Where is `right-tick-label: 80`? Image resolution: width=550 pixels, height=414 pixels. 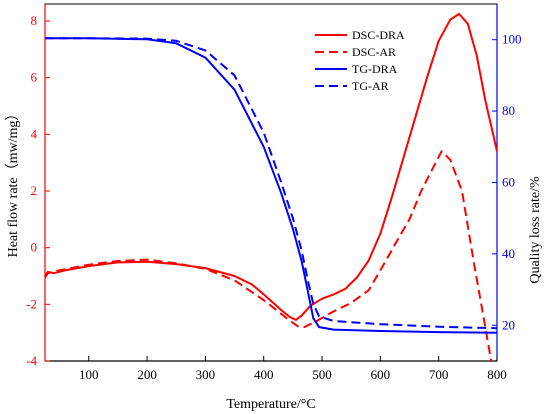
right-tick-label: 80 is located at coordinates (508, 110).